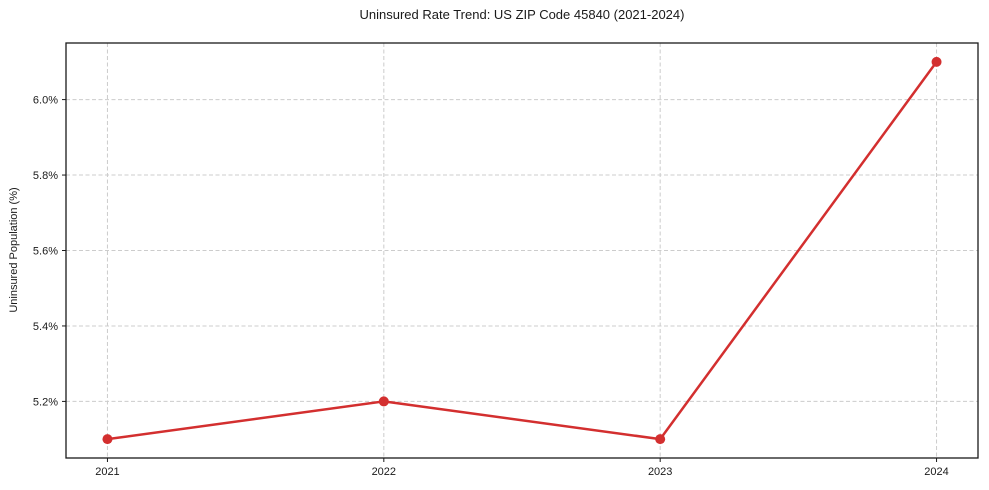 The height and width of the screenshot is (490, 989). I want to click on y-tick-label: 5.4%, so click(45, 327).